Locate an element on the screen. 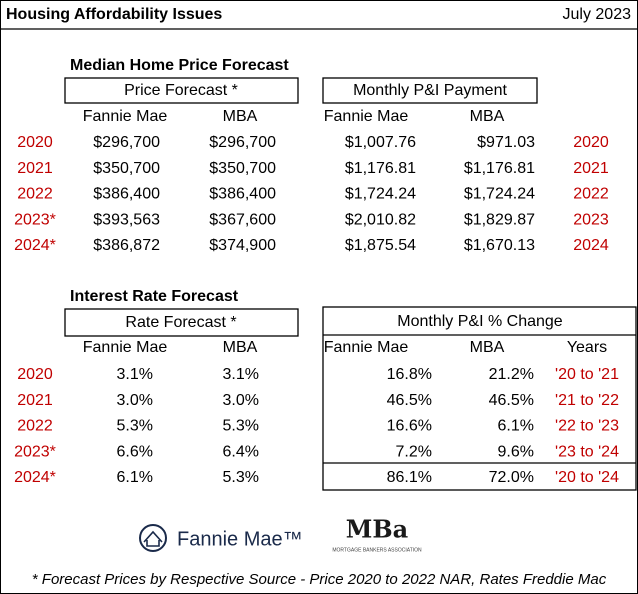 The image size is (638, 594). logo-text: Fannie Mae™ is located at coordinates (240, 539).